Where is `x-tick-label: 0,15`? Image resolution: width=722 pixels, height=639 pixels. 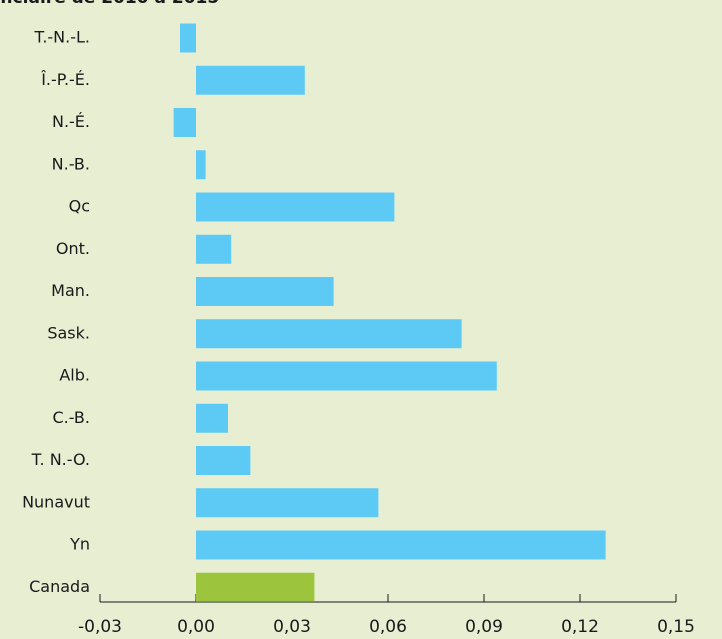 x-tick-label: 0,15 is located at coordinates (676, 627).